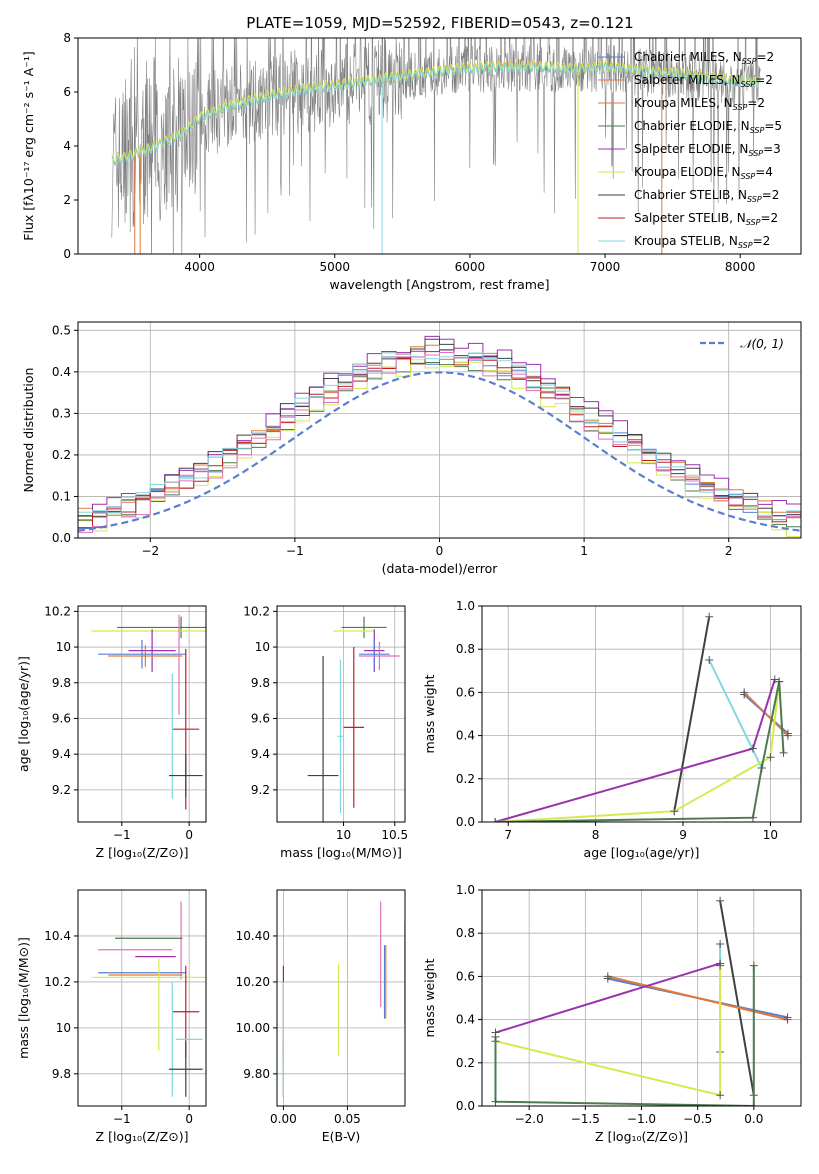 This screenshot has width=819, height=1174. What do you see at coordinates (699, 104) in the screenshot?
I see `legend-label: Kroupa MILES, NSSP=2` at bounding box center [699, 104].